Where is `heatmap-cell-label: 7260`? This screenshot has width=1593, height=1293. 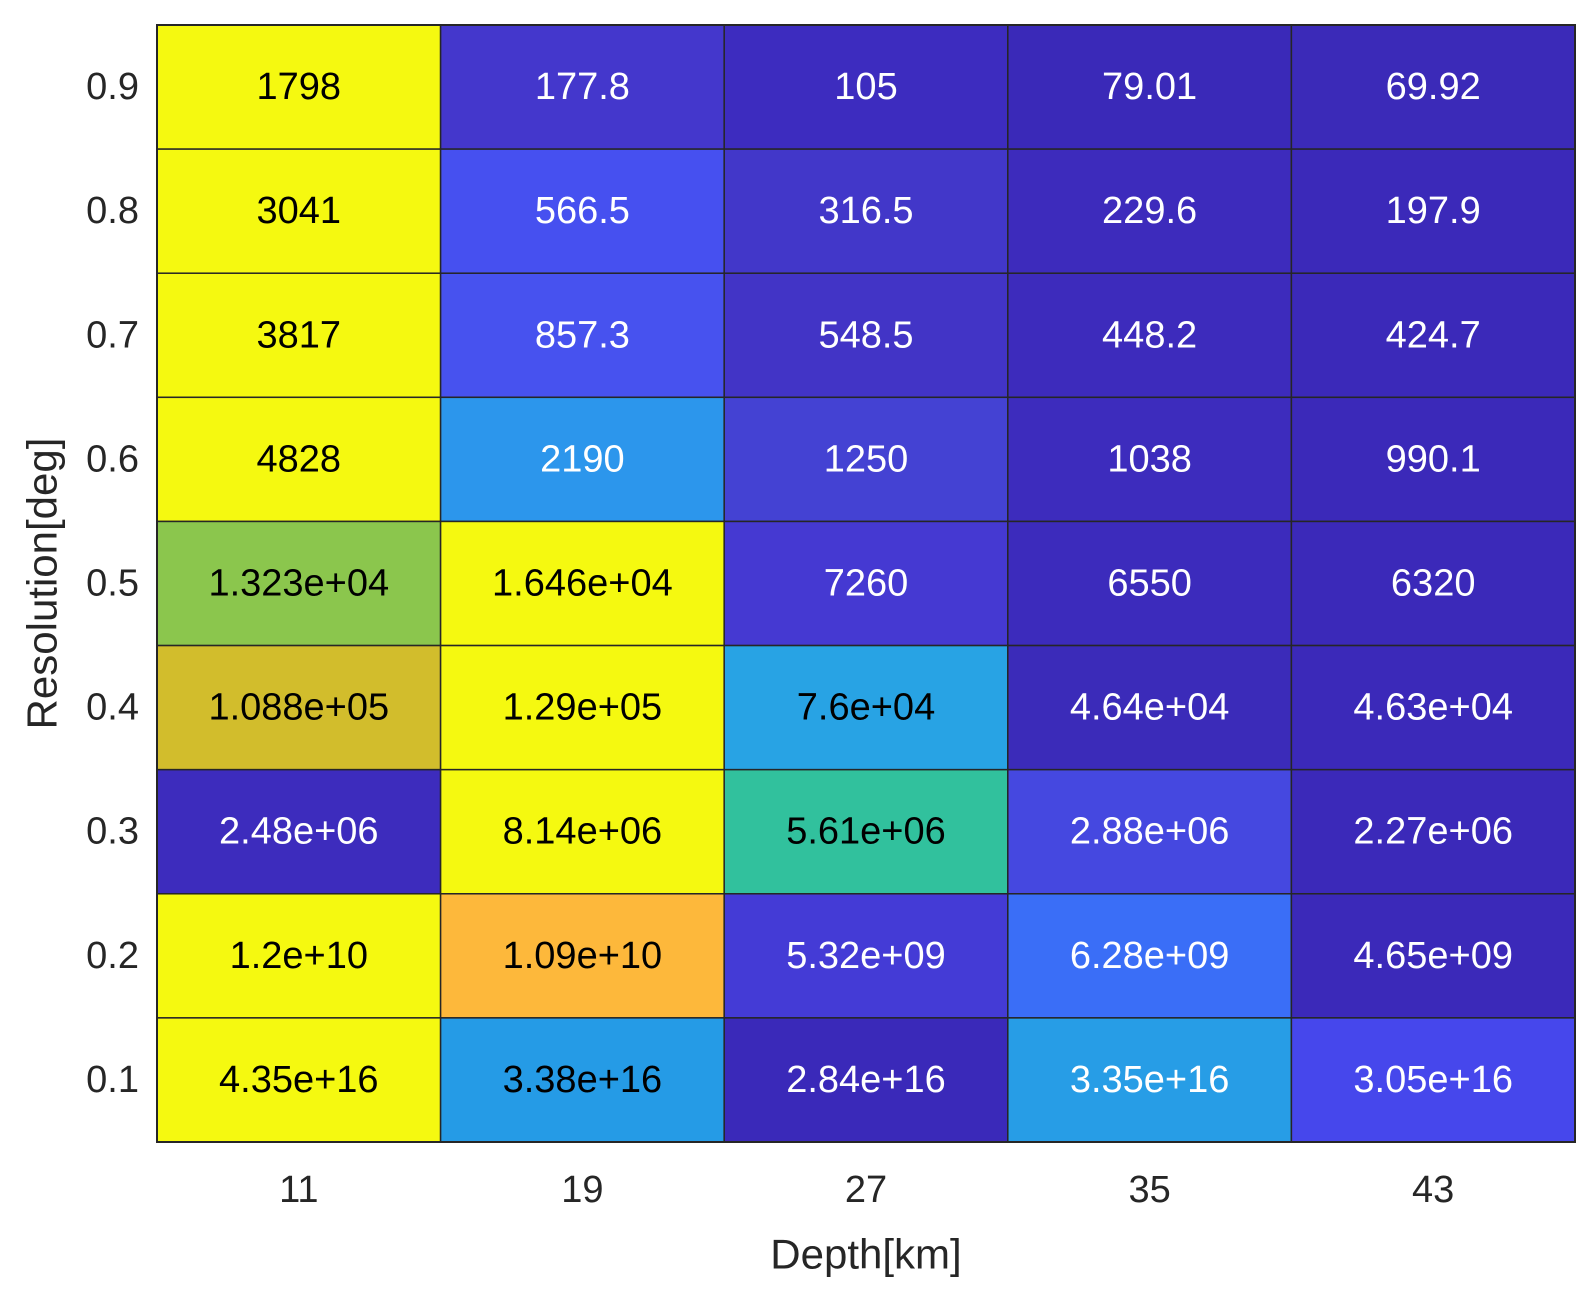
heatmap-cell-label: 7260 is located at coordinates (866, 584).